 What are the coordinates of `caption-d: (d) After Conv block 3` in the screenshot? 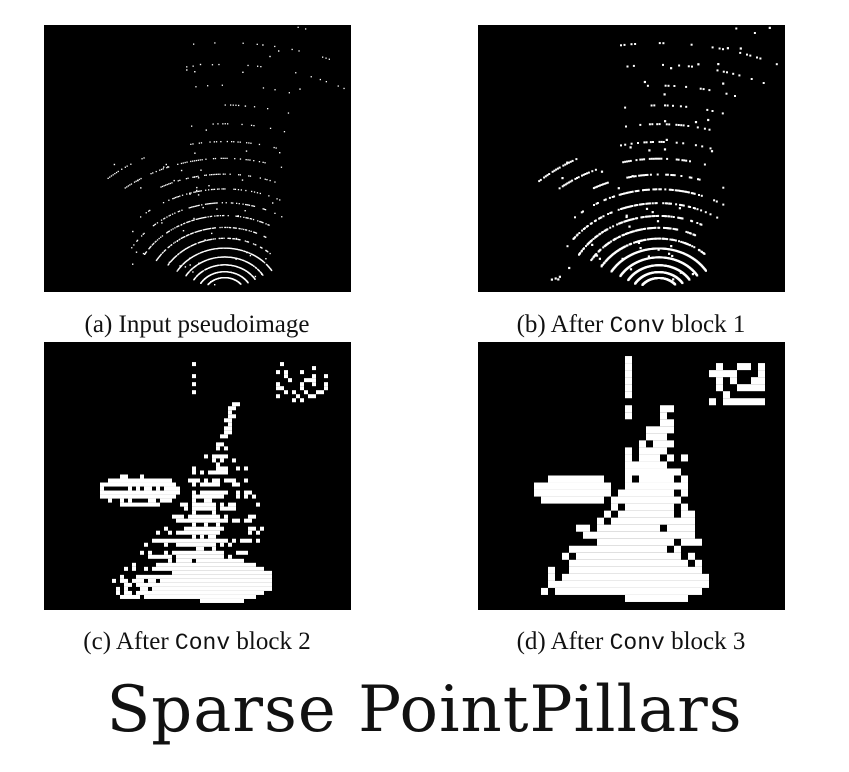 It's located at (631, 642).